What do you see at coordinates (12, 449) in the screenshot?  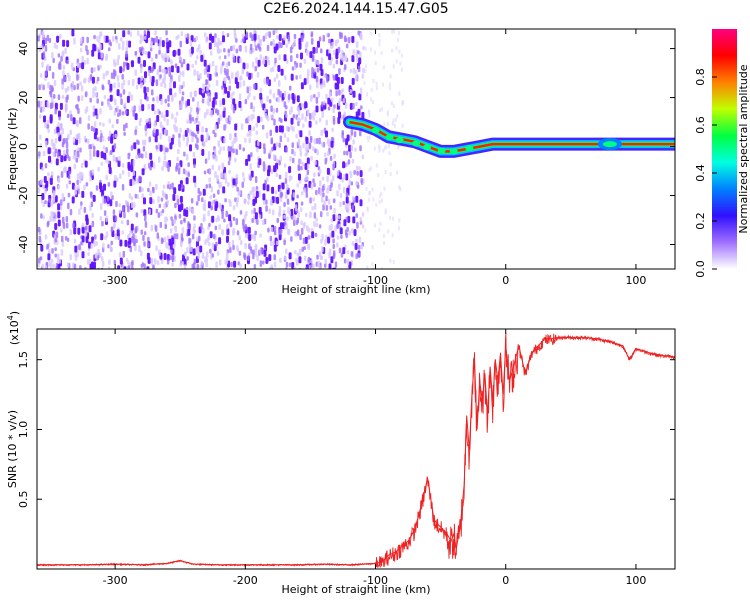 I see `y-axis-label: SNR (10 * v/v)` at bounding box center [12, 449].